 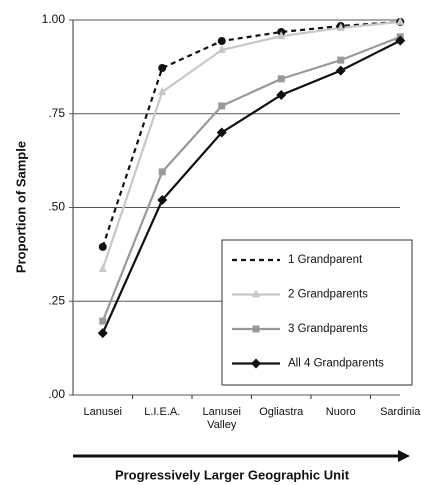 What do you see at coordinates (56, 113) in the screenshot?
I see `y-tick-label: .75` at bounding box center [56, 113].